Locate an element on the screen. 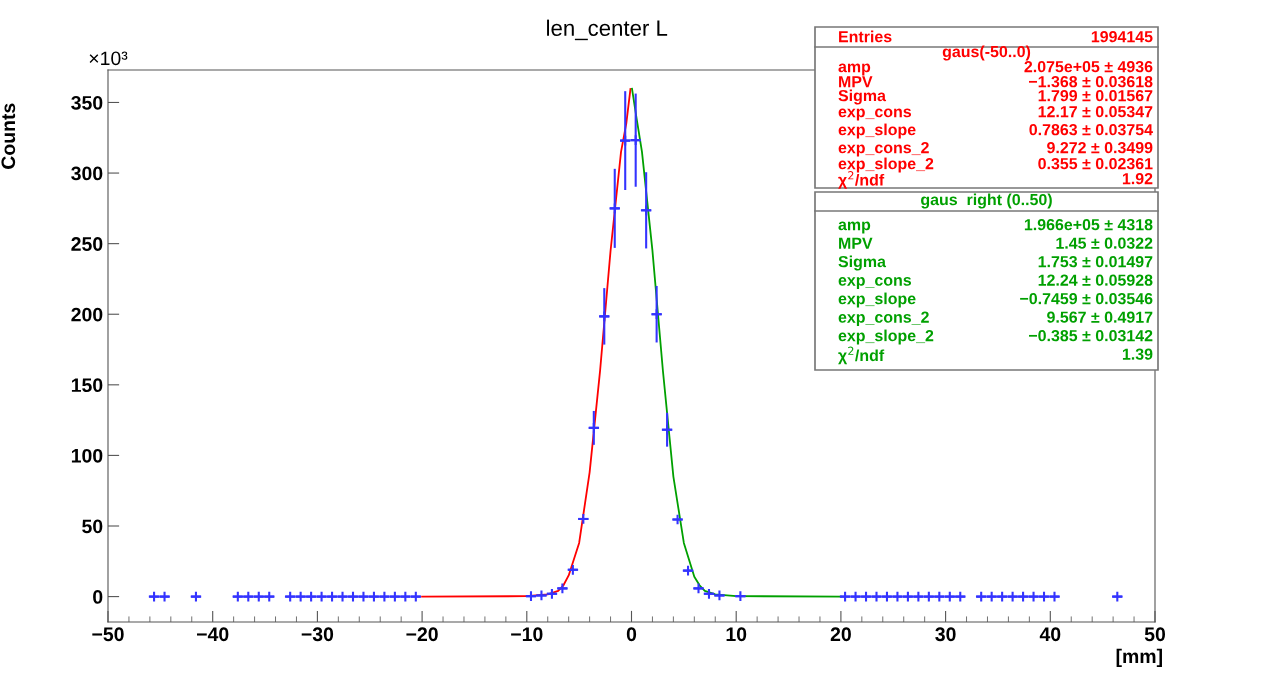 Image resolution: width=1264 pixels, height=680 pixels. x-tick-label: 30 is located at coordinates (945, 634).